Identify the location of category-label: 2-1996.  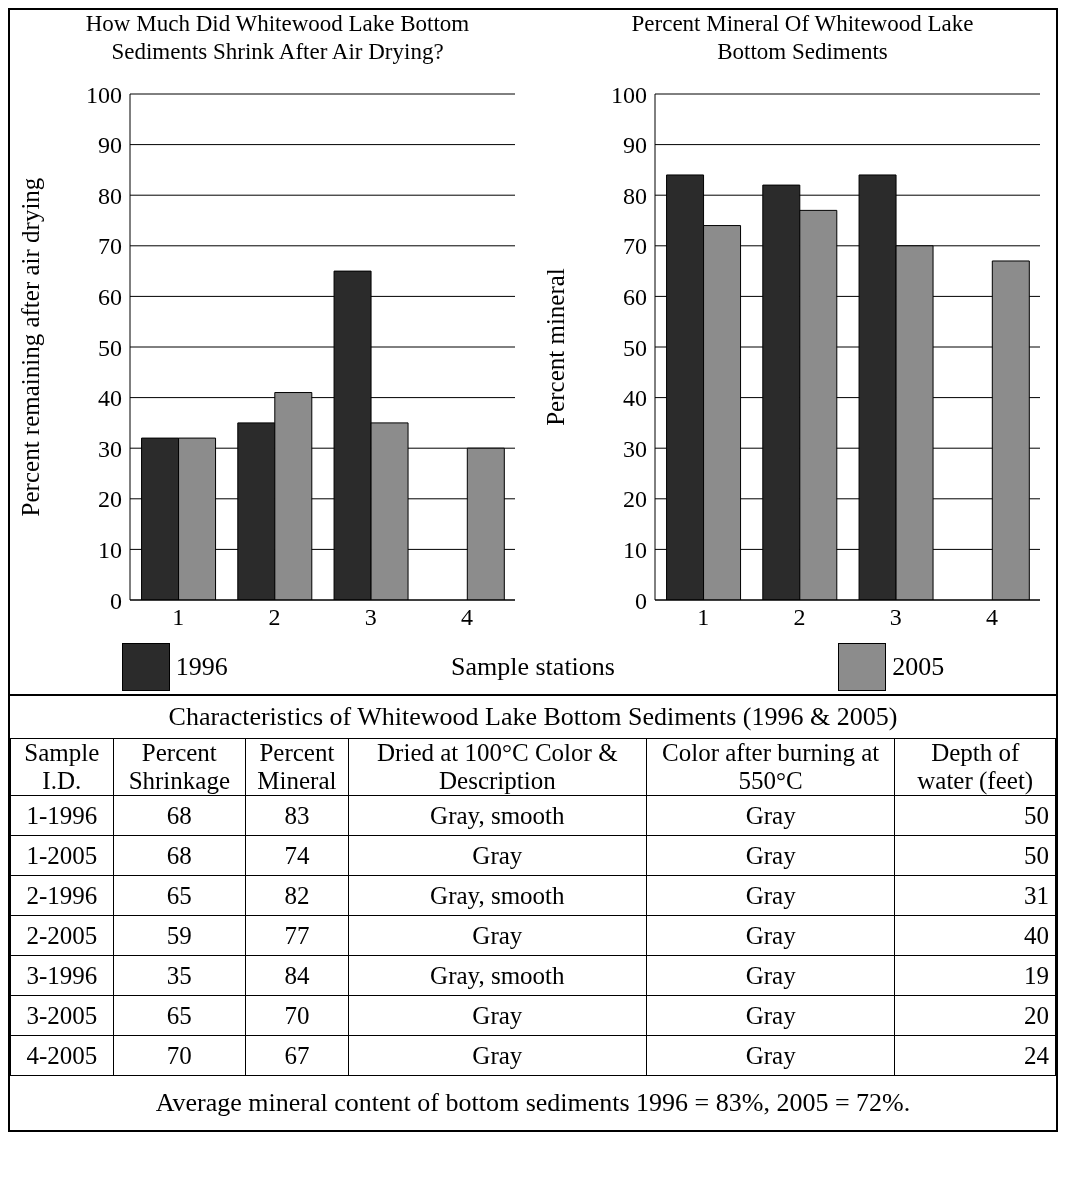
(62, 895).